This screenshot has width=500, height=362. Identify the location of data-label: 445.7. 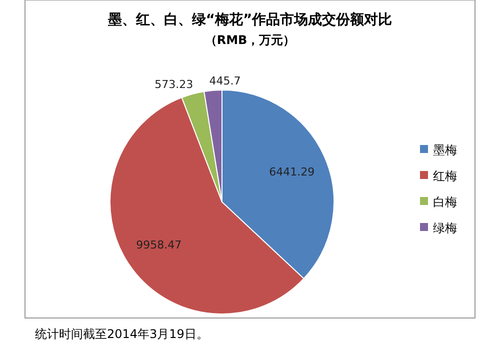
(225, 81).